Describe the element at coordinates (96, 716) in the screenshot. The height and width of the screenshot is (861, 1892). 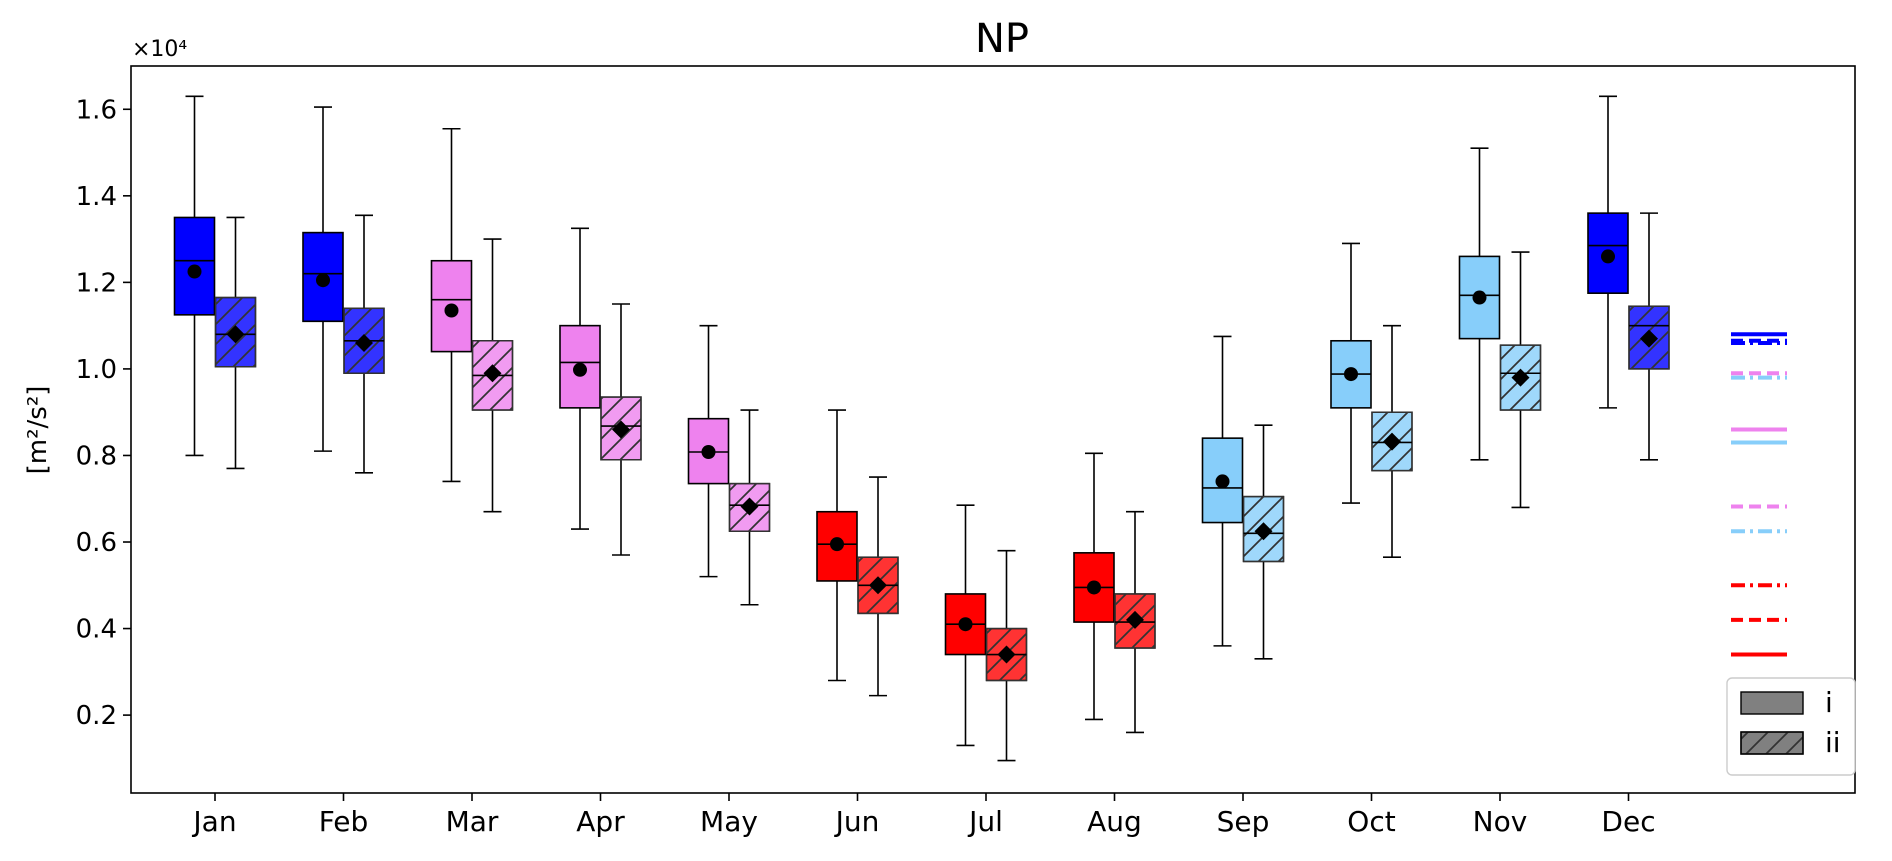
I see `y-tick-label: 0.2` at that location.